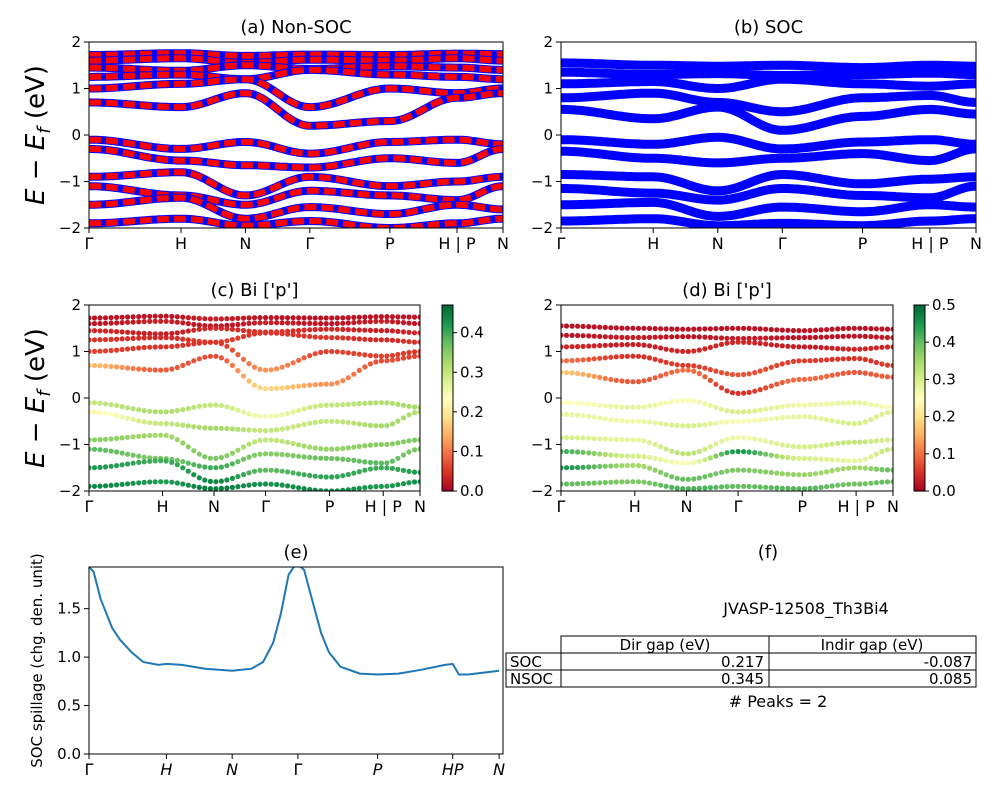  I want to click on plot-content, so click(294, 621).